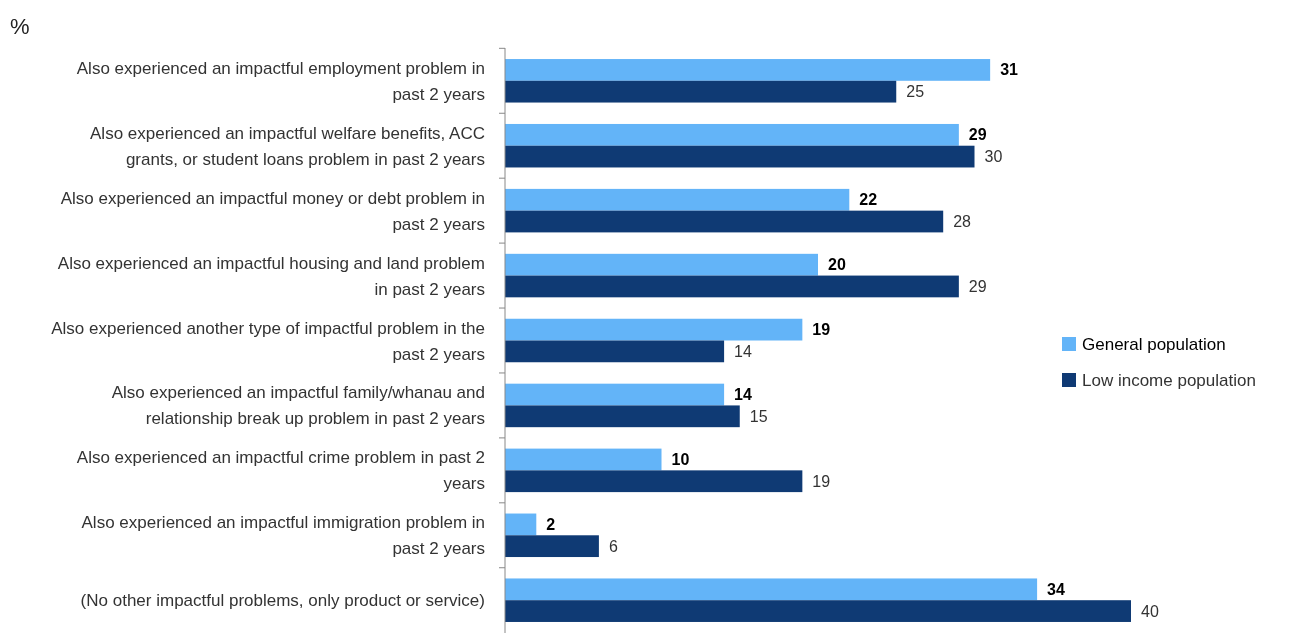  What do you see at coordinates (271, 276) in the screenshot?
I see `y-tick-label: Also experienced an impactful housing and land problem in past 2 years` at bounding box center [271, 276].